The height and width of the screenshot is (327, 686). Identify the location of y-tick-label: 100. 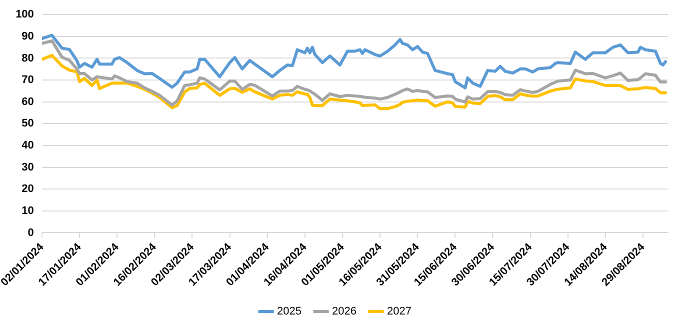
(25, 14).